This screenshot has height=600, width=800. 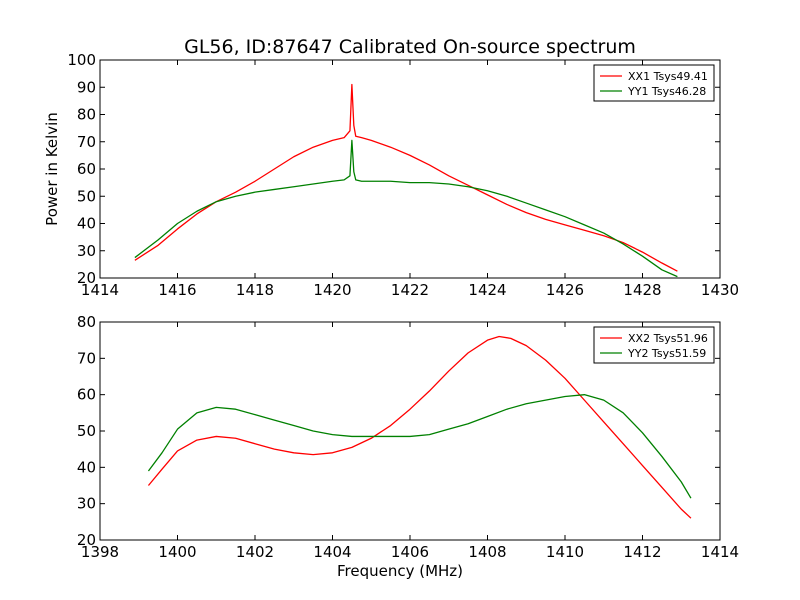 I want to click on x-axis-label: Frequency (MHz), so click(x=400, y=571).